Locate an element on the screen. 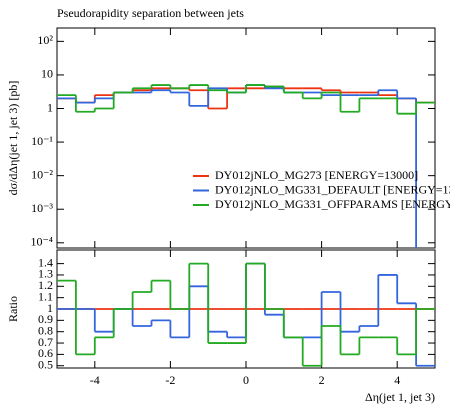  x-tick-label: -4 is located at coordinates (95, 380).